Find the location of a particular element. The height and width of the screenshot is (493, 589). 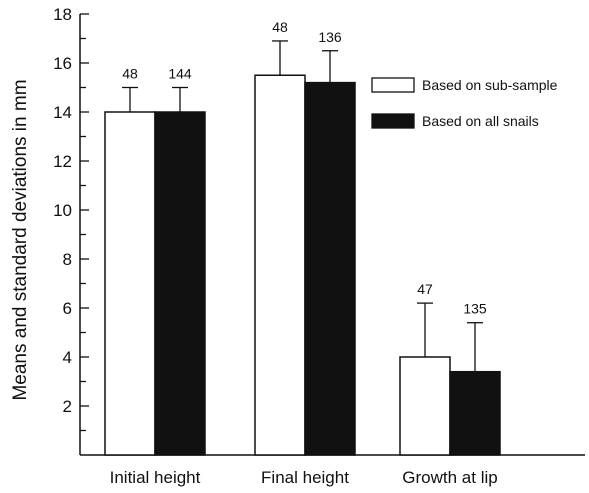

x-category-label: Initial height is located at coordinates (155, 477).